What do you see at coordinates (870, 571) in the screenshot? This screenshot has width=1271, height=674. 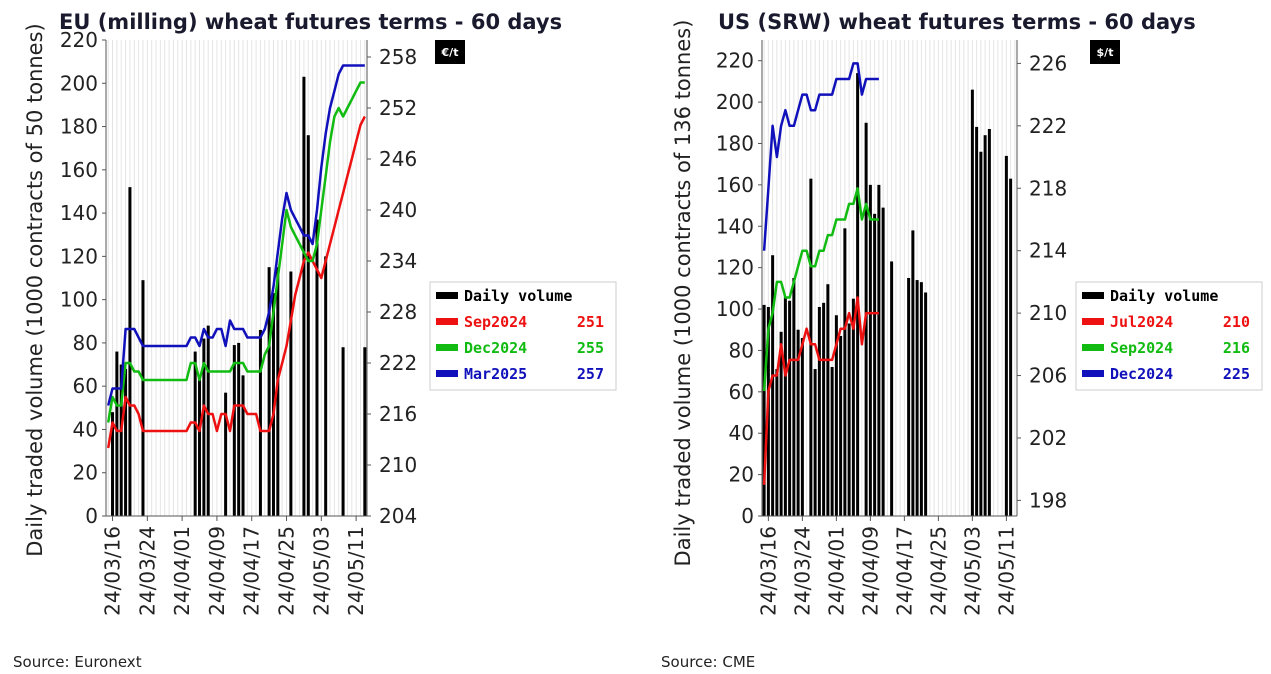 I see `us-x-tick-label: 24/04/09` at bounding box center [870, 571].